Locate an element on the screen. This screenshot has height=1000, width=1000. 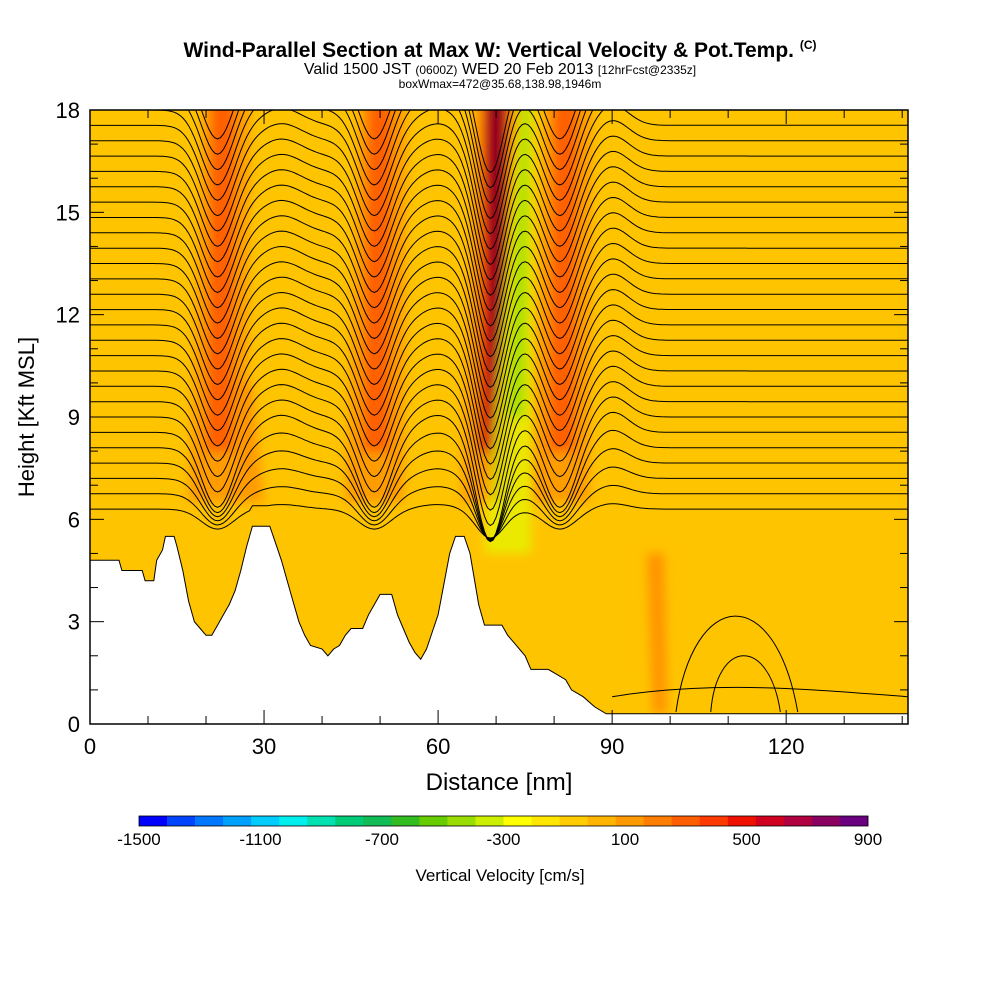
x-tick-label: 60 is located at coordinates (438, 746).